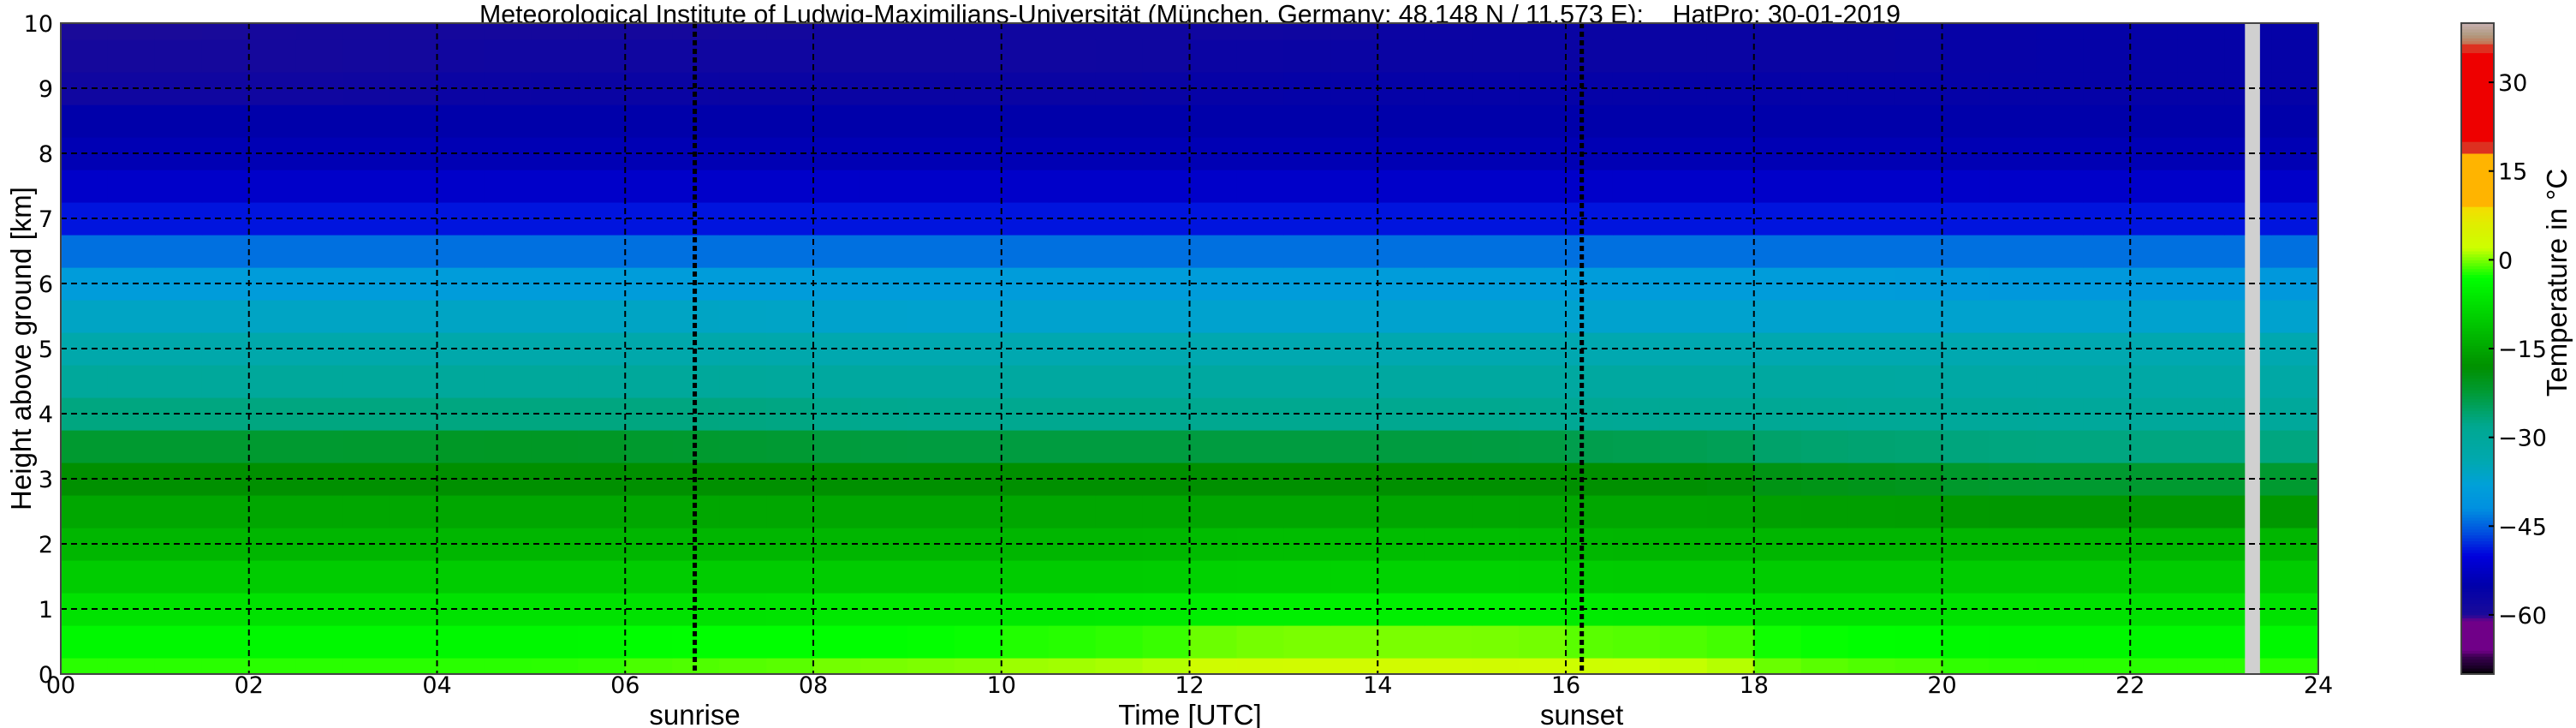 This screenshot has height=728, width=2576. Describe the element at coordinates (1582, 713) in the screenshot. I see `sunset-label: sunset` at that location.